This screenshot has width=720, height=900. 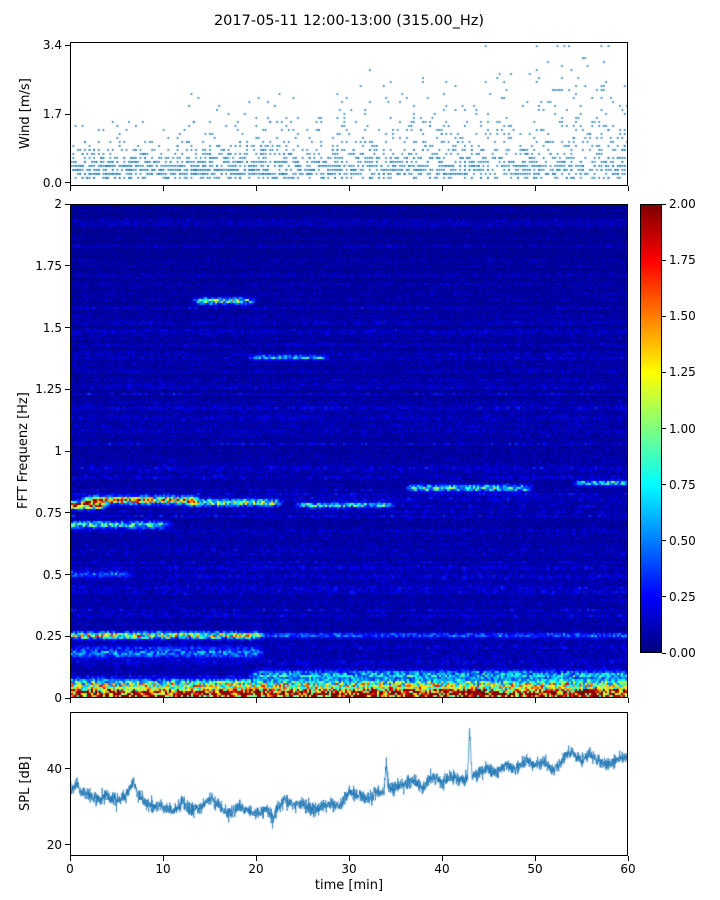 I want to click on spl-plot, so click(x=349, y=784).